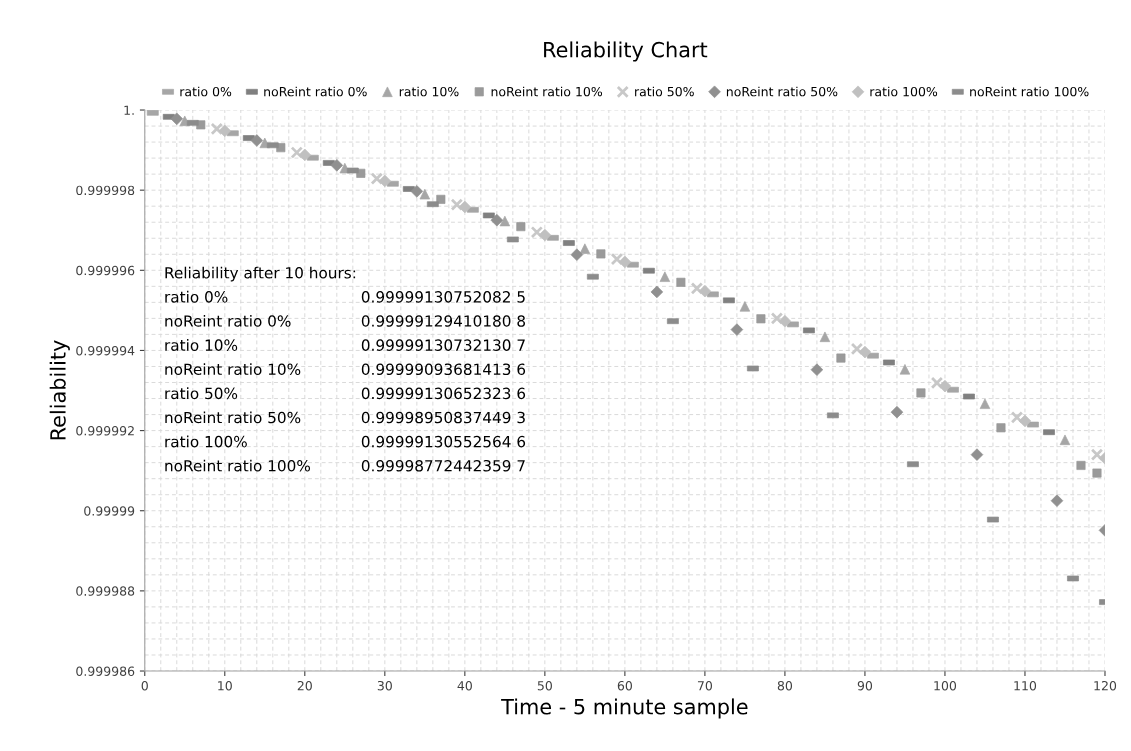 This screenshot has height=751, width=1131. What do you see at coordinates (1105, 685) in the screenshot?
I see `x-tick-label: 120` at bounding box center [1105, 685].